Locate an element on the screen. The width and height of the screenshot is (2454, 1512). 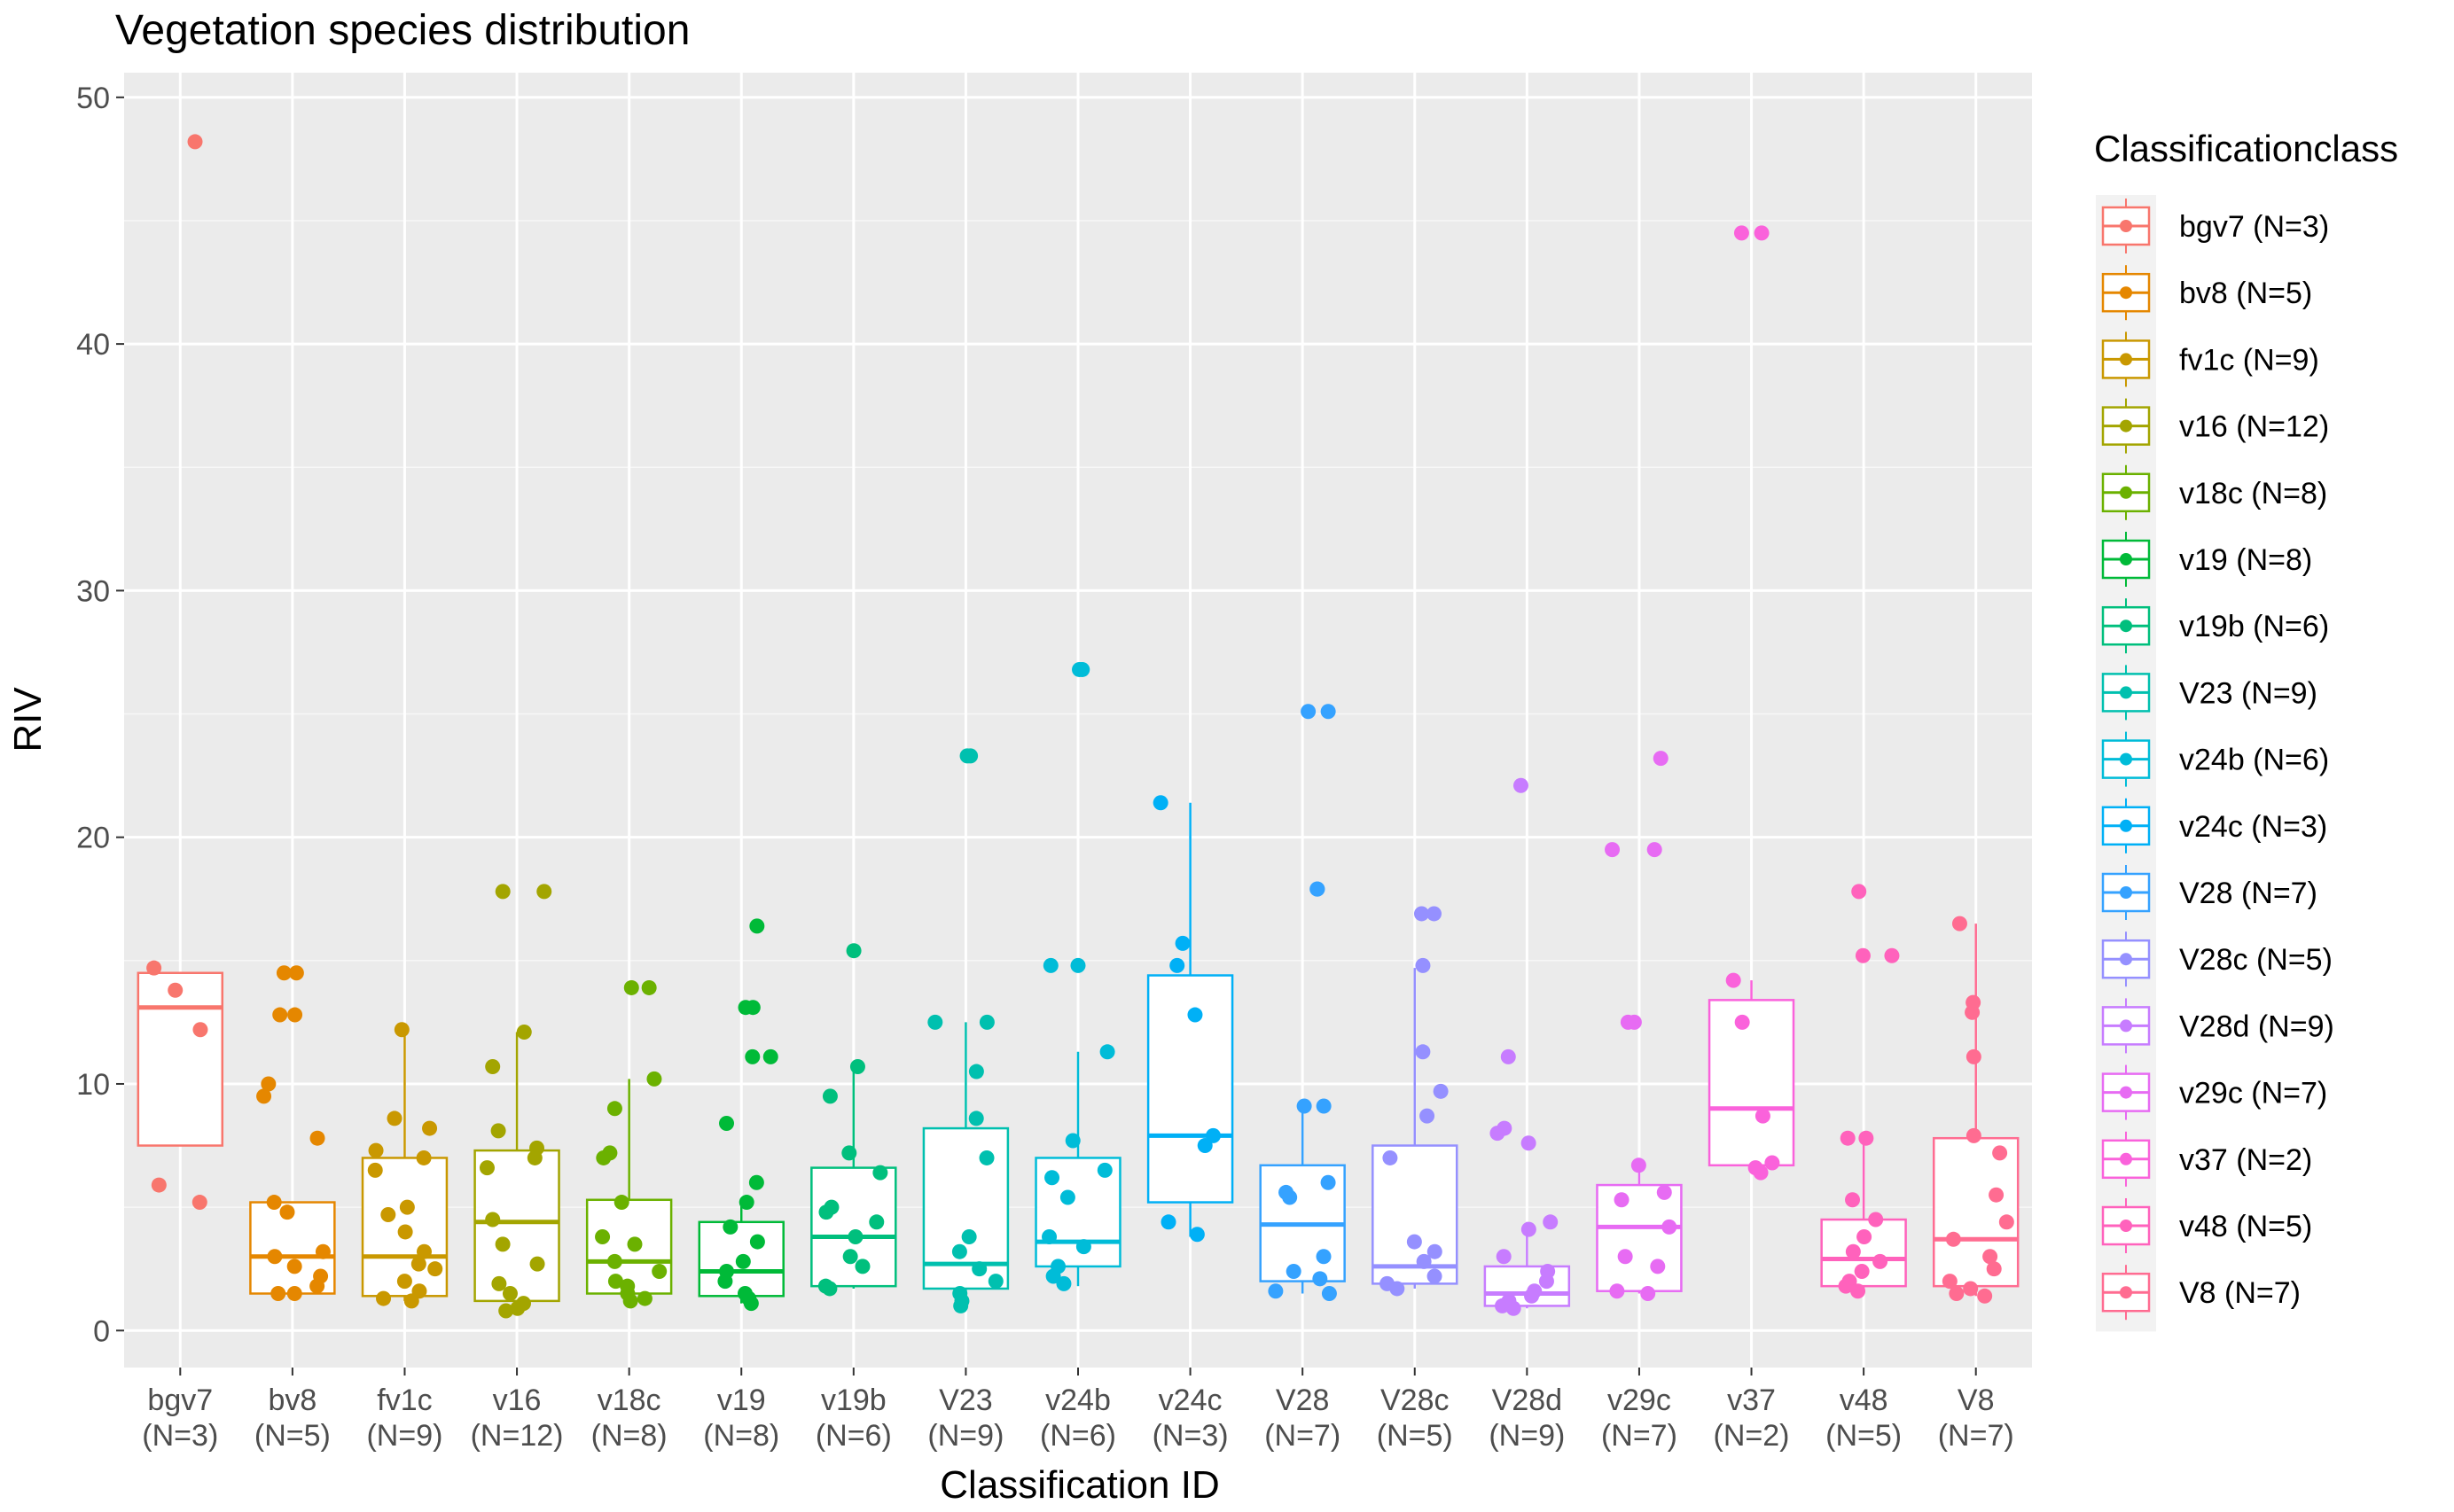
legend-label: bgv7 (N=3) is located at coordinates (2254, 227).